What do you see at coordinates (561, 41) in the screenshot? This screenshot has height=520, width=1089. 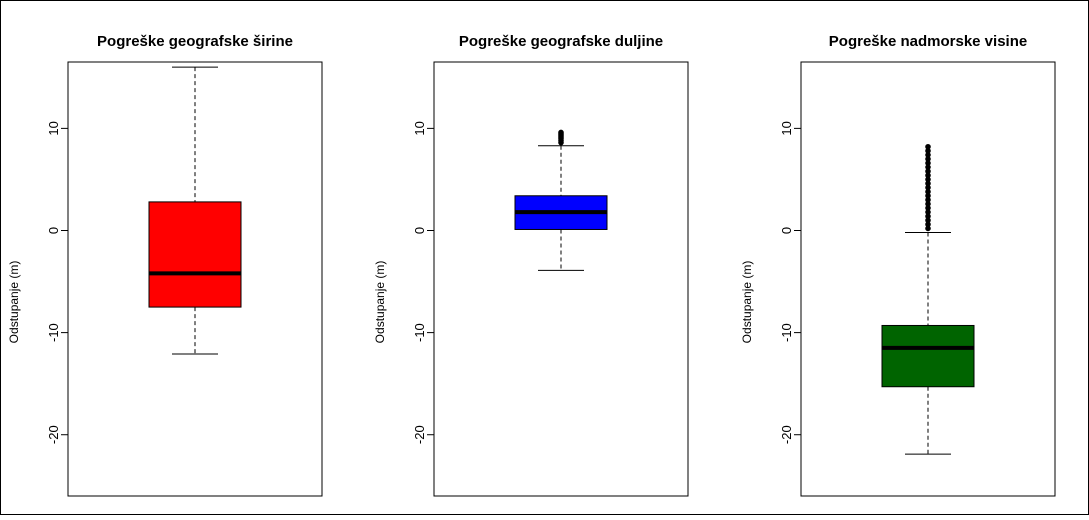 I see `chart-title: Pogreške geografske duljine` at bounding box center [561, 41].